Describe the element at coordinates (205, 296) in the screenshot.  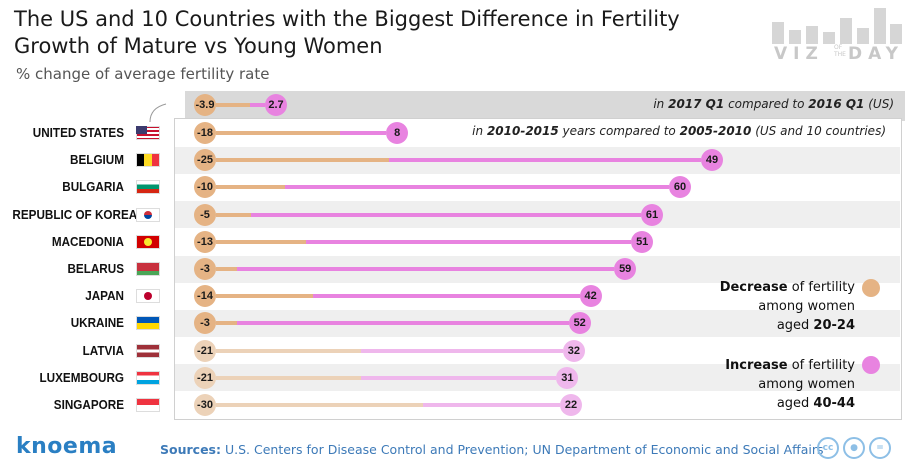
I see `young-point: -14` at that location.